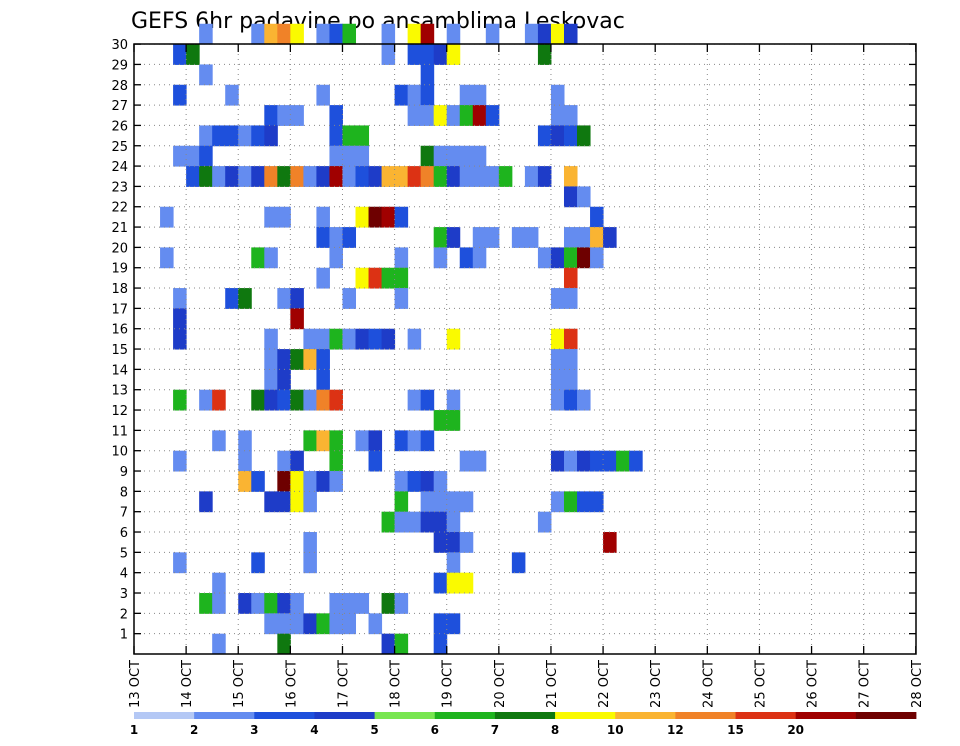 This screenshot has width=960, height=746. Describe the element at coordinates (119, 431) in the screenshot. I see `y-tick-label: 11` at that location.